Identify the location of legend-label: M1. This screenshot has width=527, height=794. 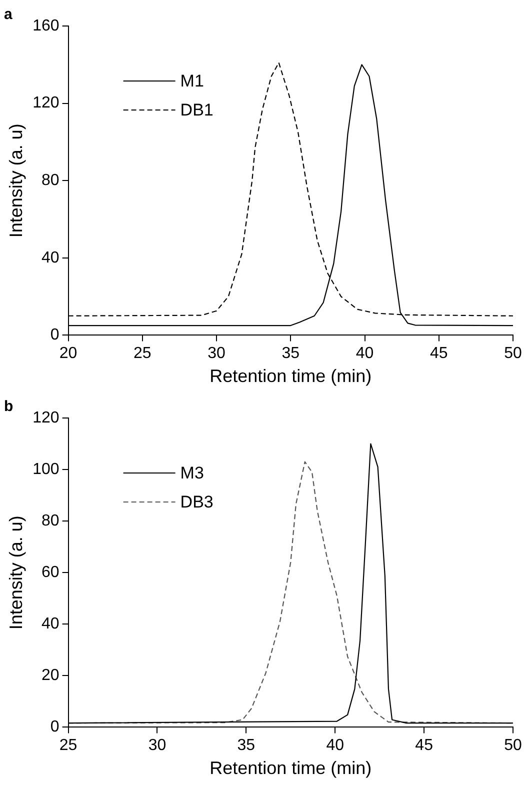
(192, 81).